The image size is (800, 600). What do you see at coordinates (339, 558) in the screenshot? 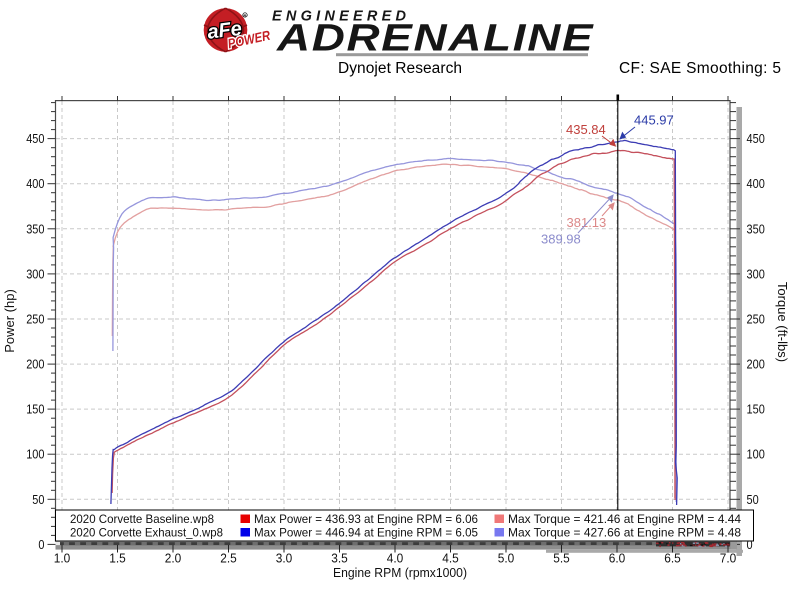
I see `svg-text: 3.5` at bounding box center [339, 558].